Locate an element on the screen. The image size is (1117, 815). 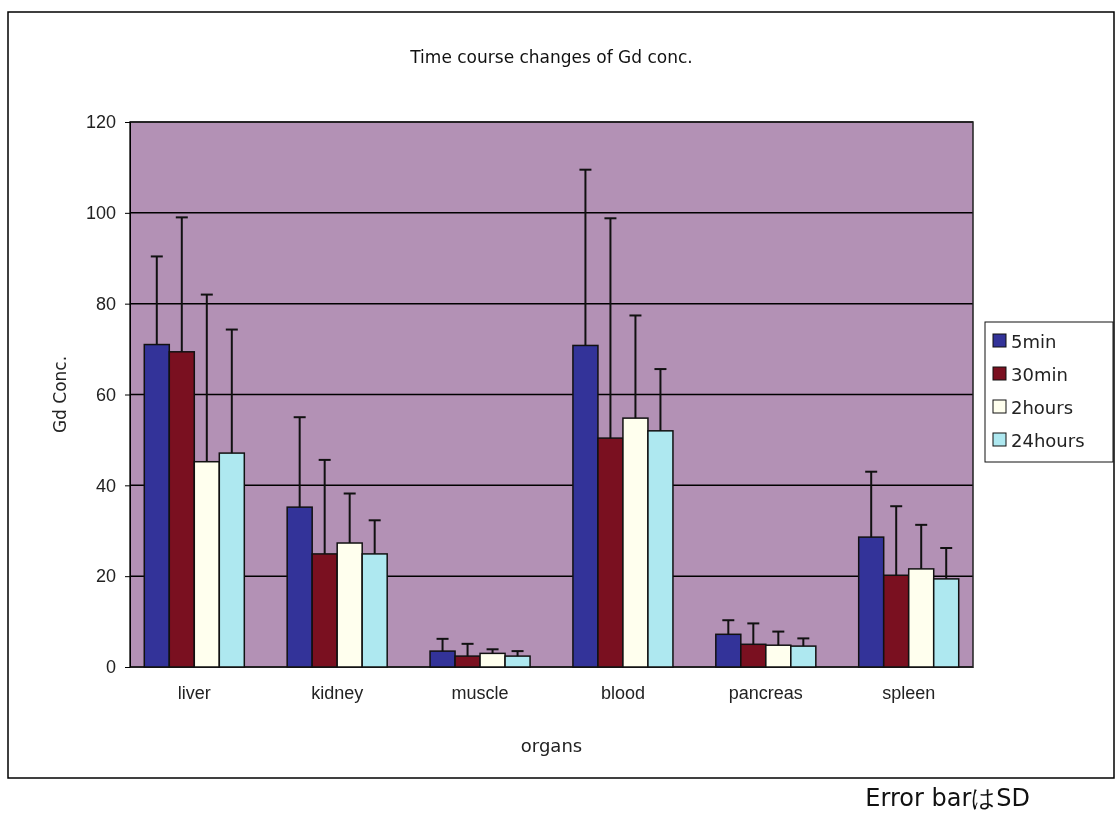
x-tick-label: muscle is located at coordinates (480, 692).